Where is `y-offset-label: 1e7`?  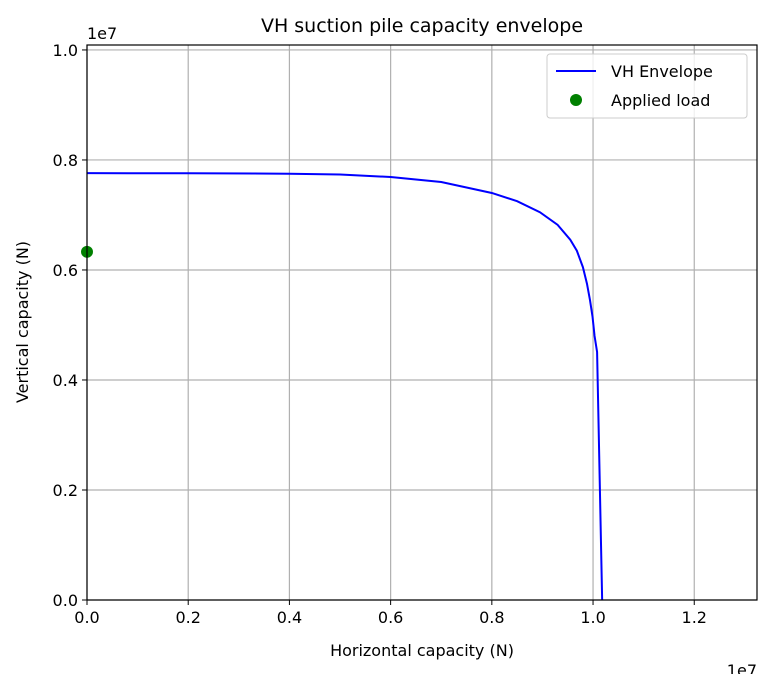
y-offset-label: 1e7 is located at coordinates (102, 33).